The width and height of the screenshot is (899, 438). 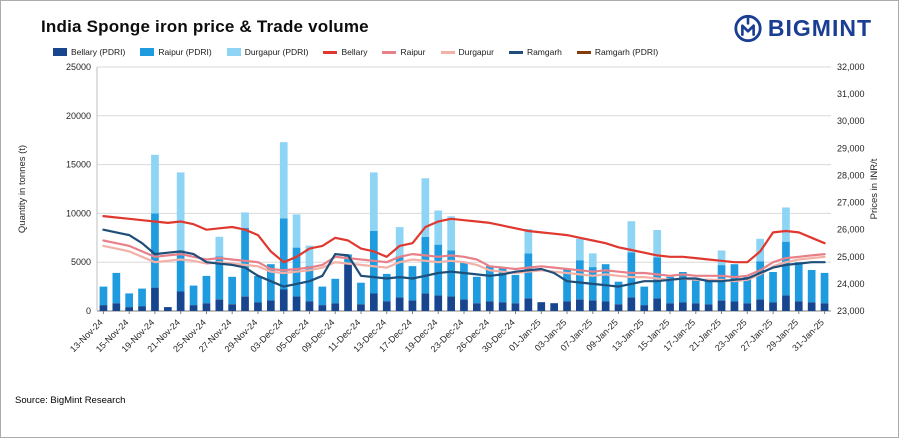 I want to click on legend-item-raipur-pdri: Raipur (PDRI), so click(x=176, y=52).